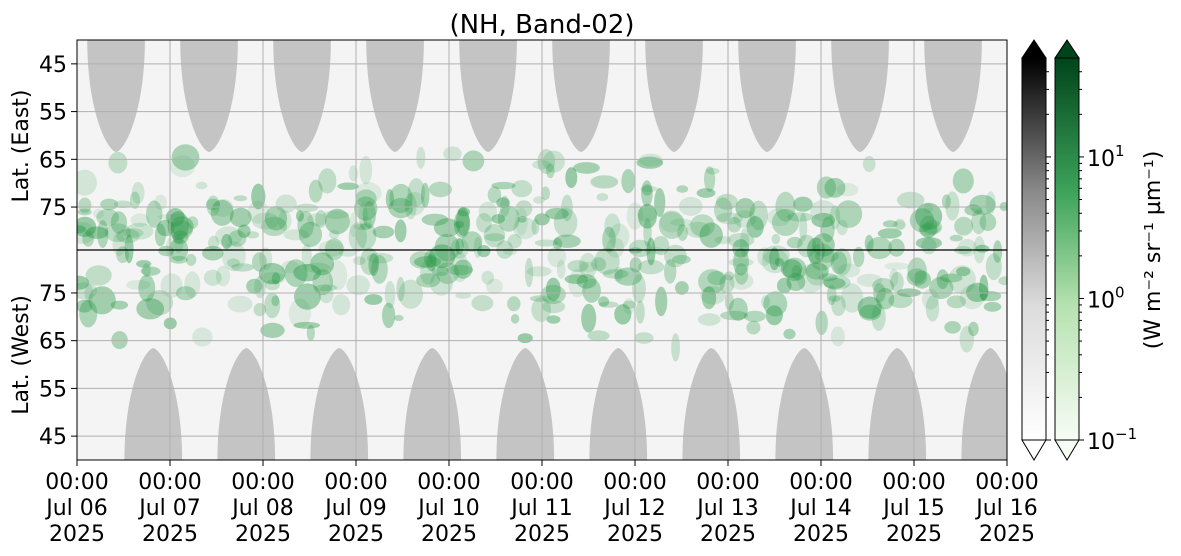 The width and height of the screenshot is (1181, 556). What do you see at coordinates (53, 437) in the screenshot?
I see `y-tick-label: 45` at bounding box center [53, 437].